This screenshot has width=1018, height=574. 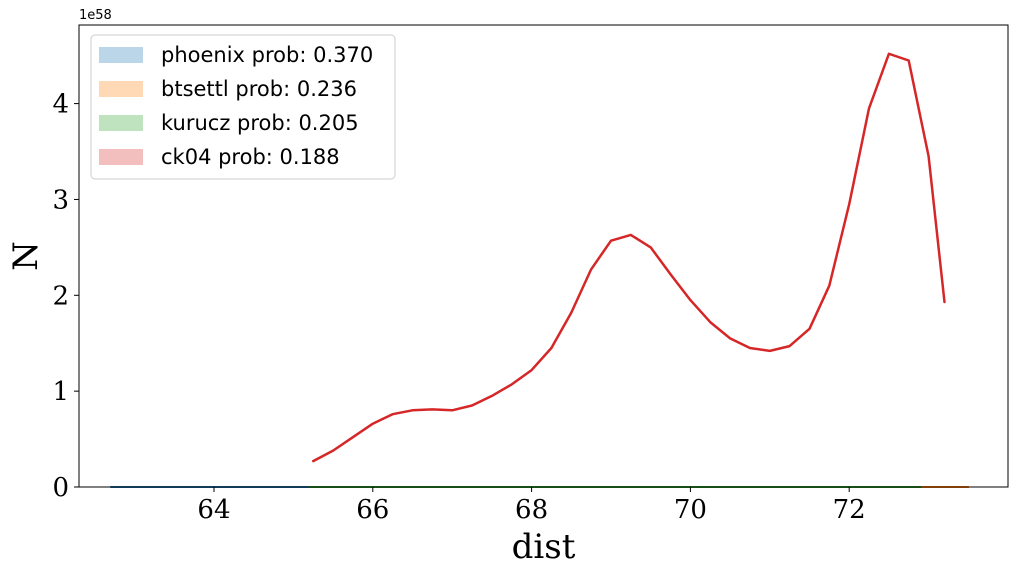 I want to click on legend-label: btsettl prob: 0.236, so click(x=259, y=89).